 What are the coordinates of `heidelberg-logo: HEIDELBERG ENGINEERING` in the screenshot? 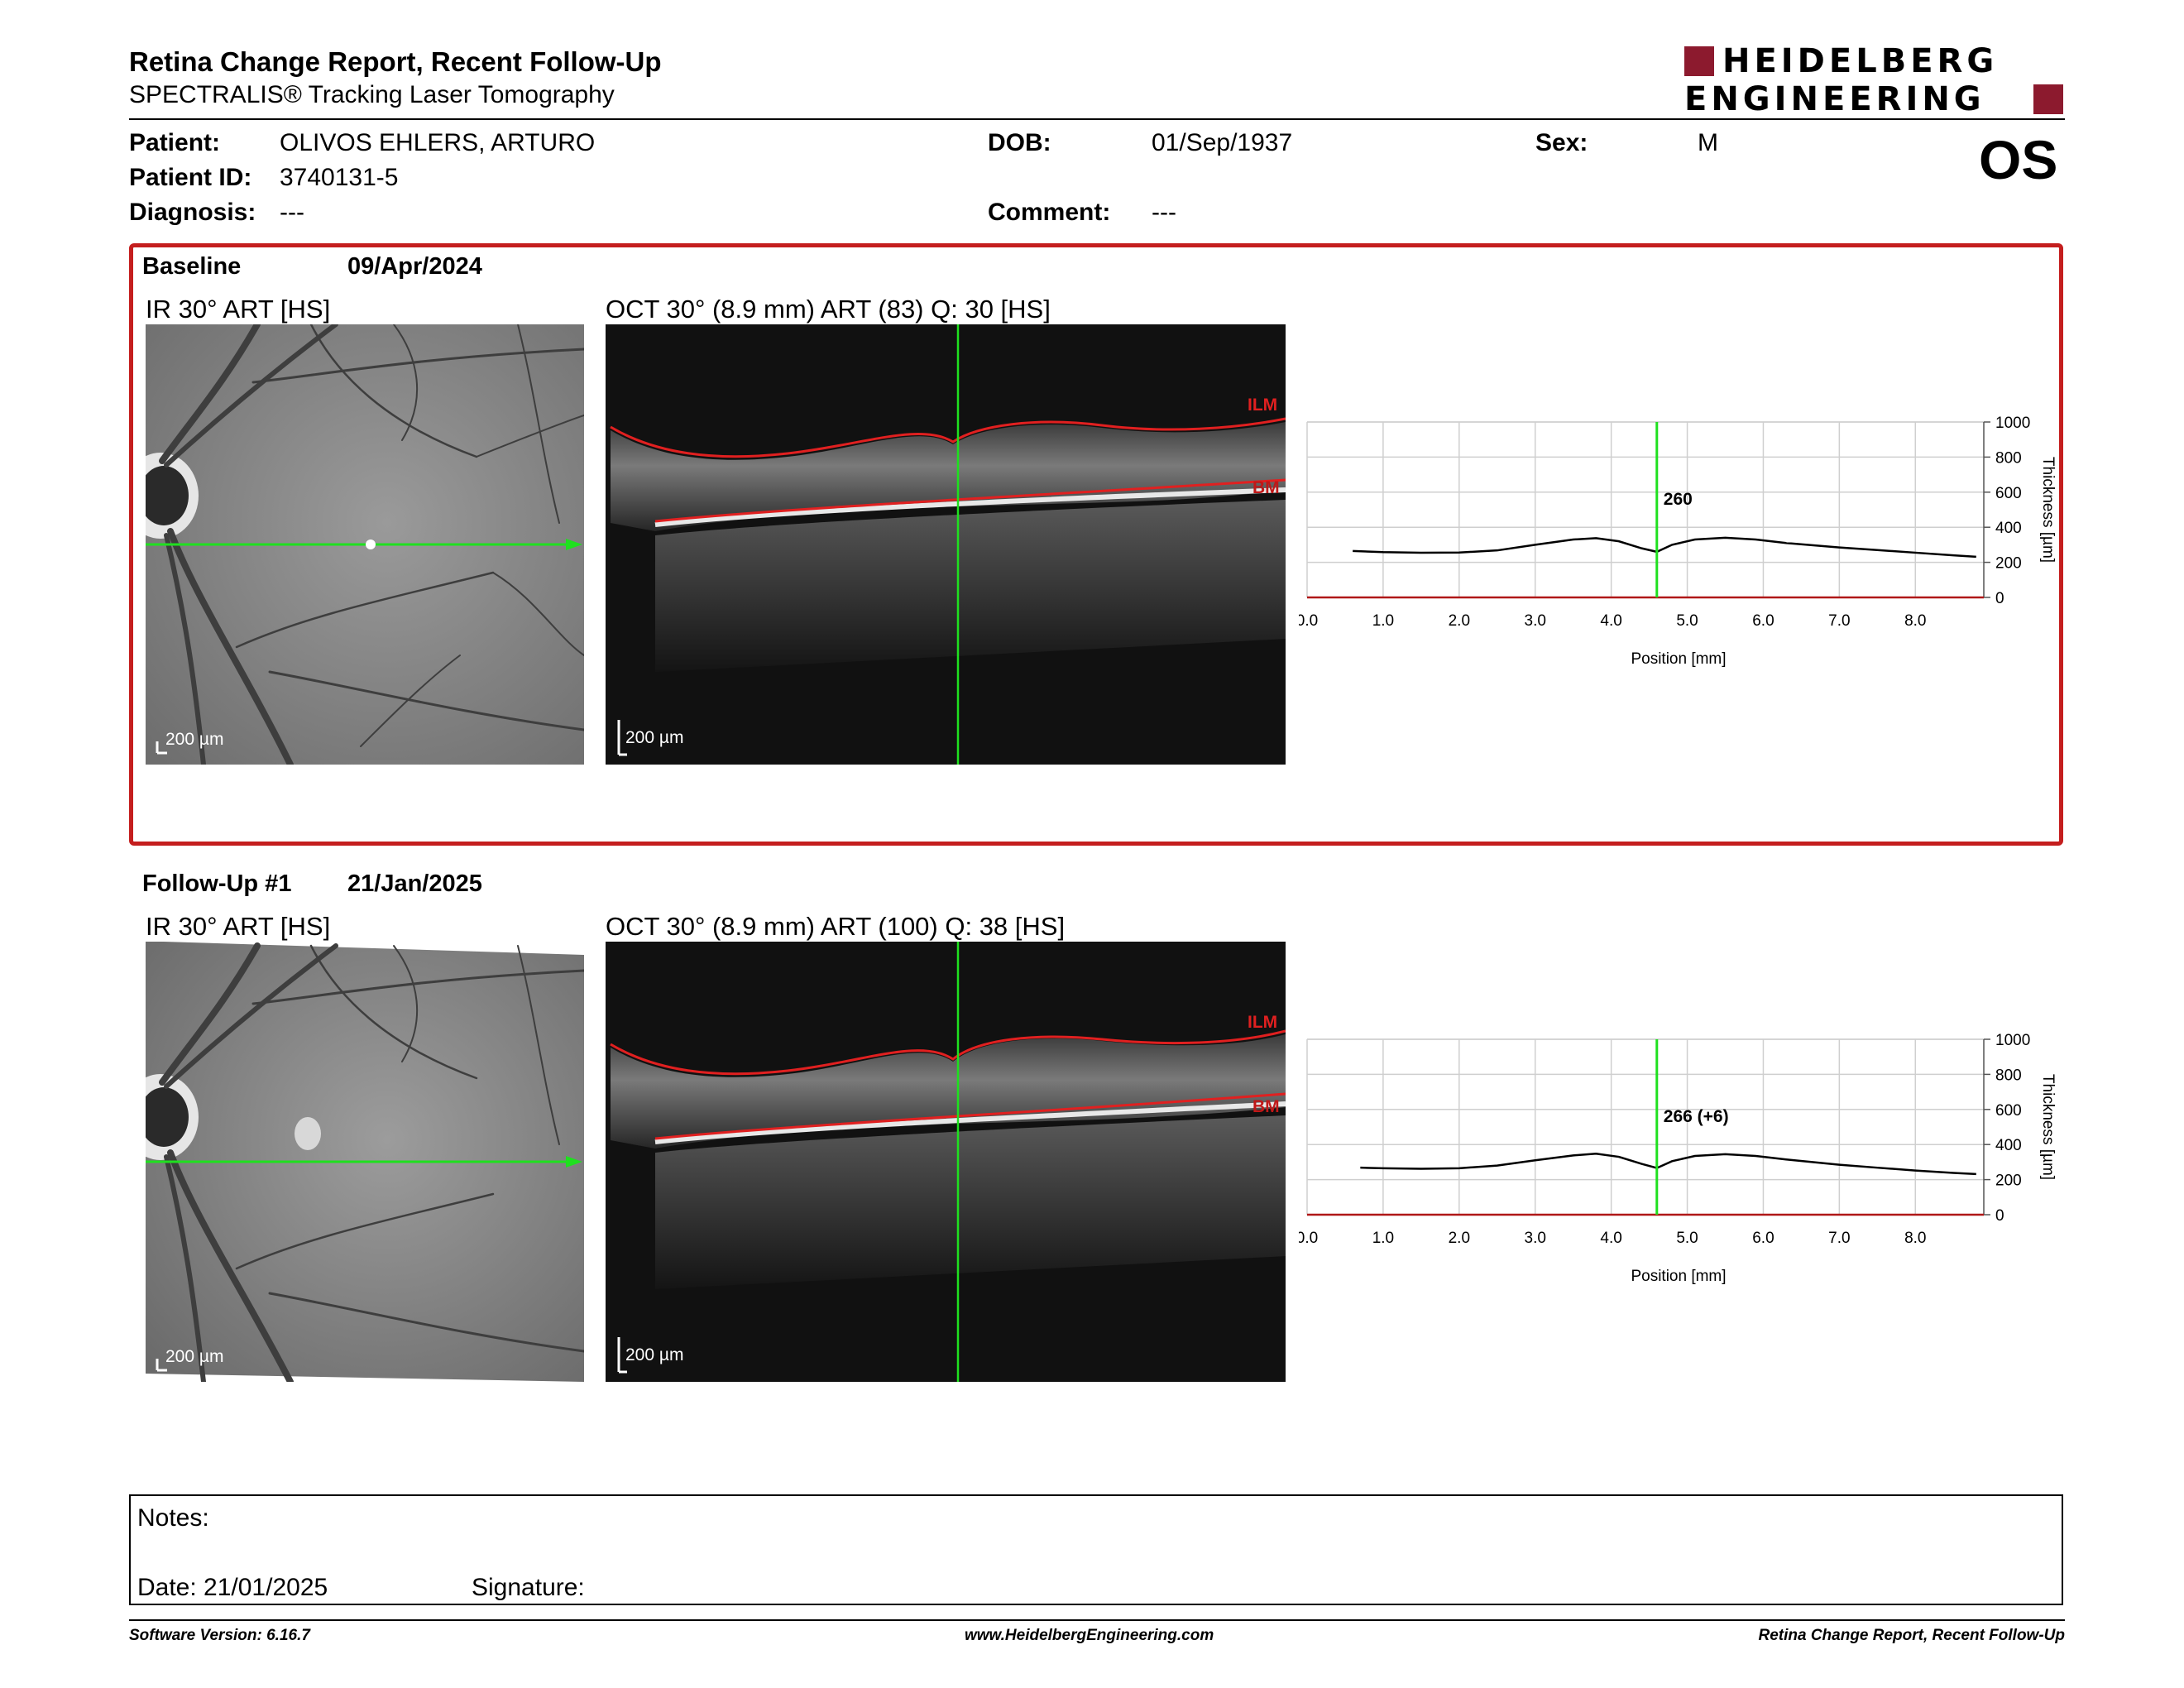 It's located at (1874, 80).